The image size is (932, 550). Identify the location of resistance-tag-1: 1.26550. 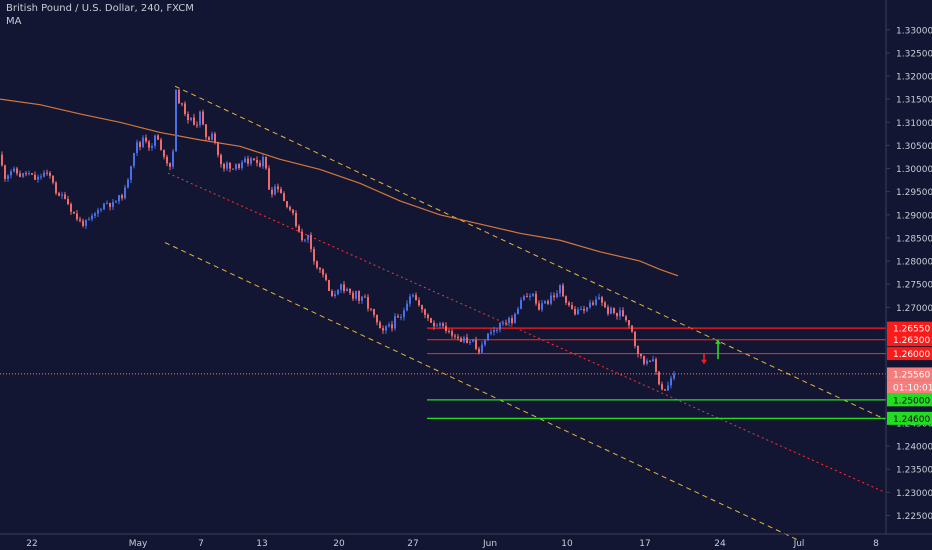
(911, 330).